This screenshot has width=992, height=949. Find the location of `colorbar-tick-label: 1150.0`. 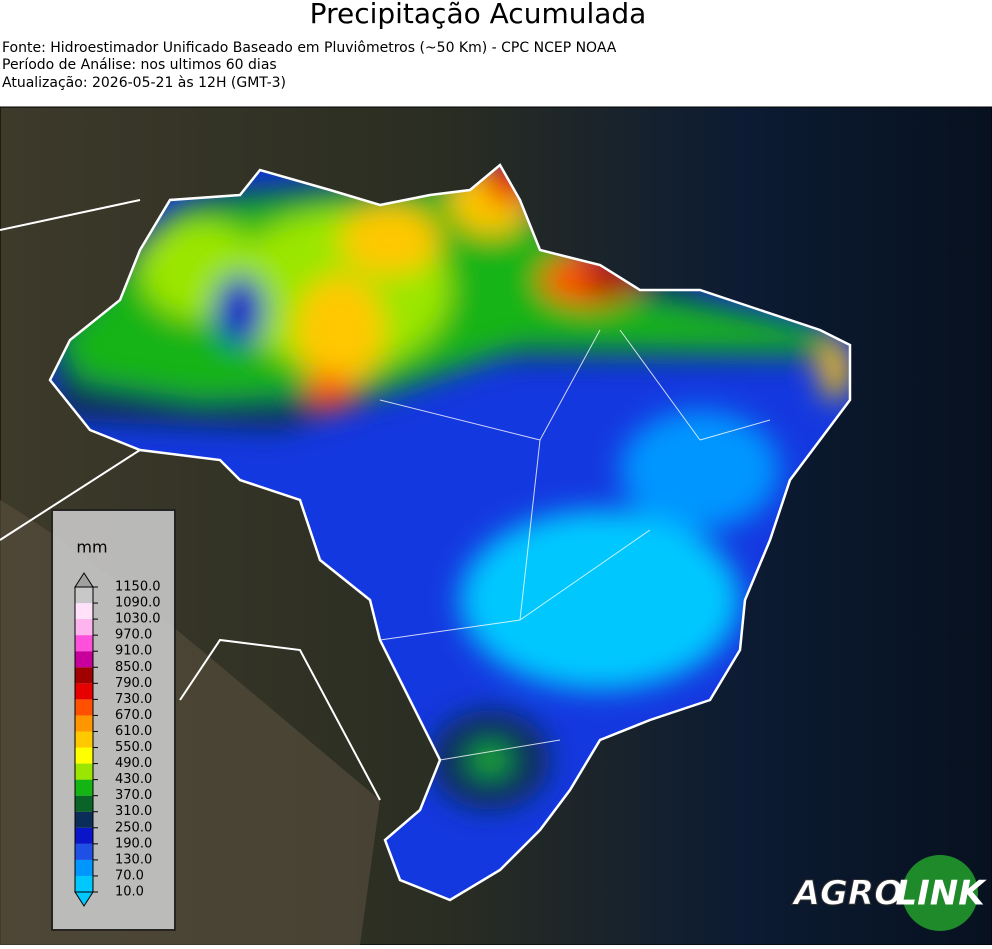

colorbar-tick-label: 1150.0 is located at coordinates (138, 587).